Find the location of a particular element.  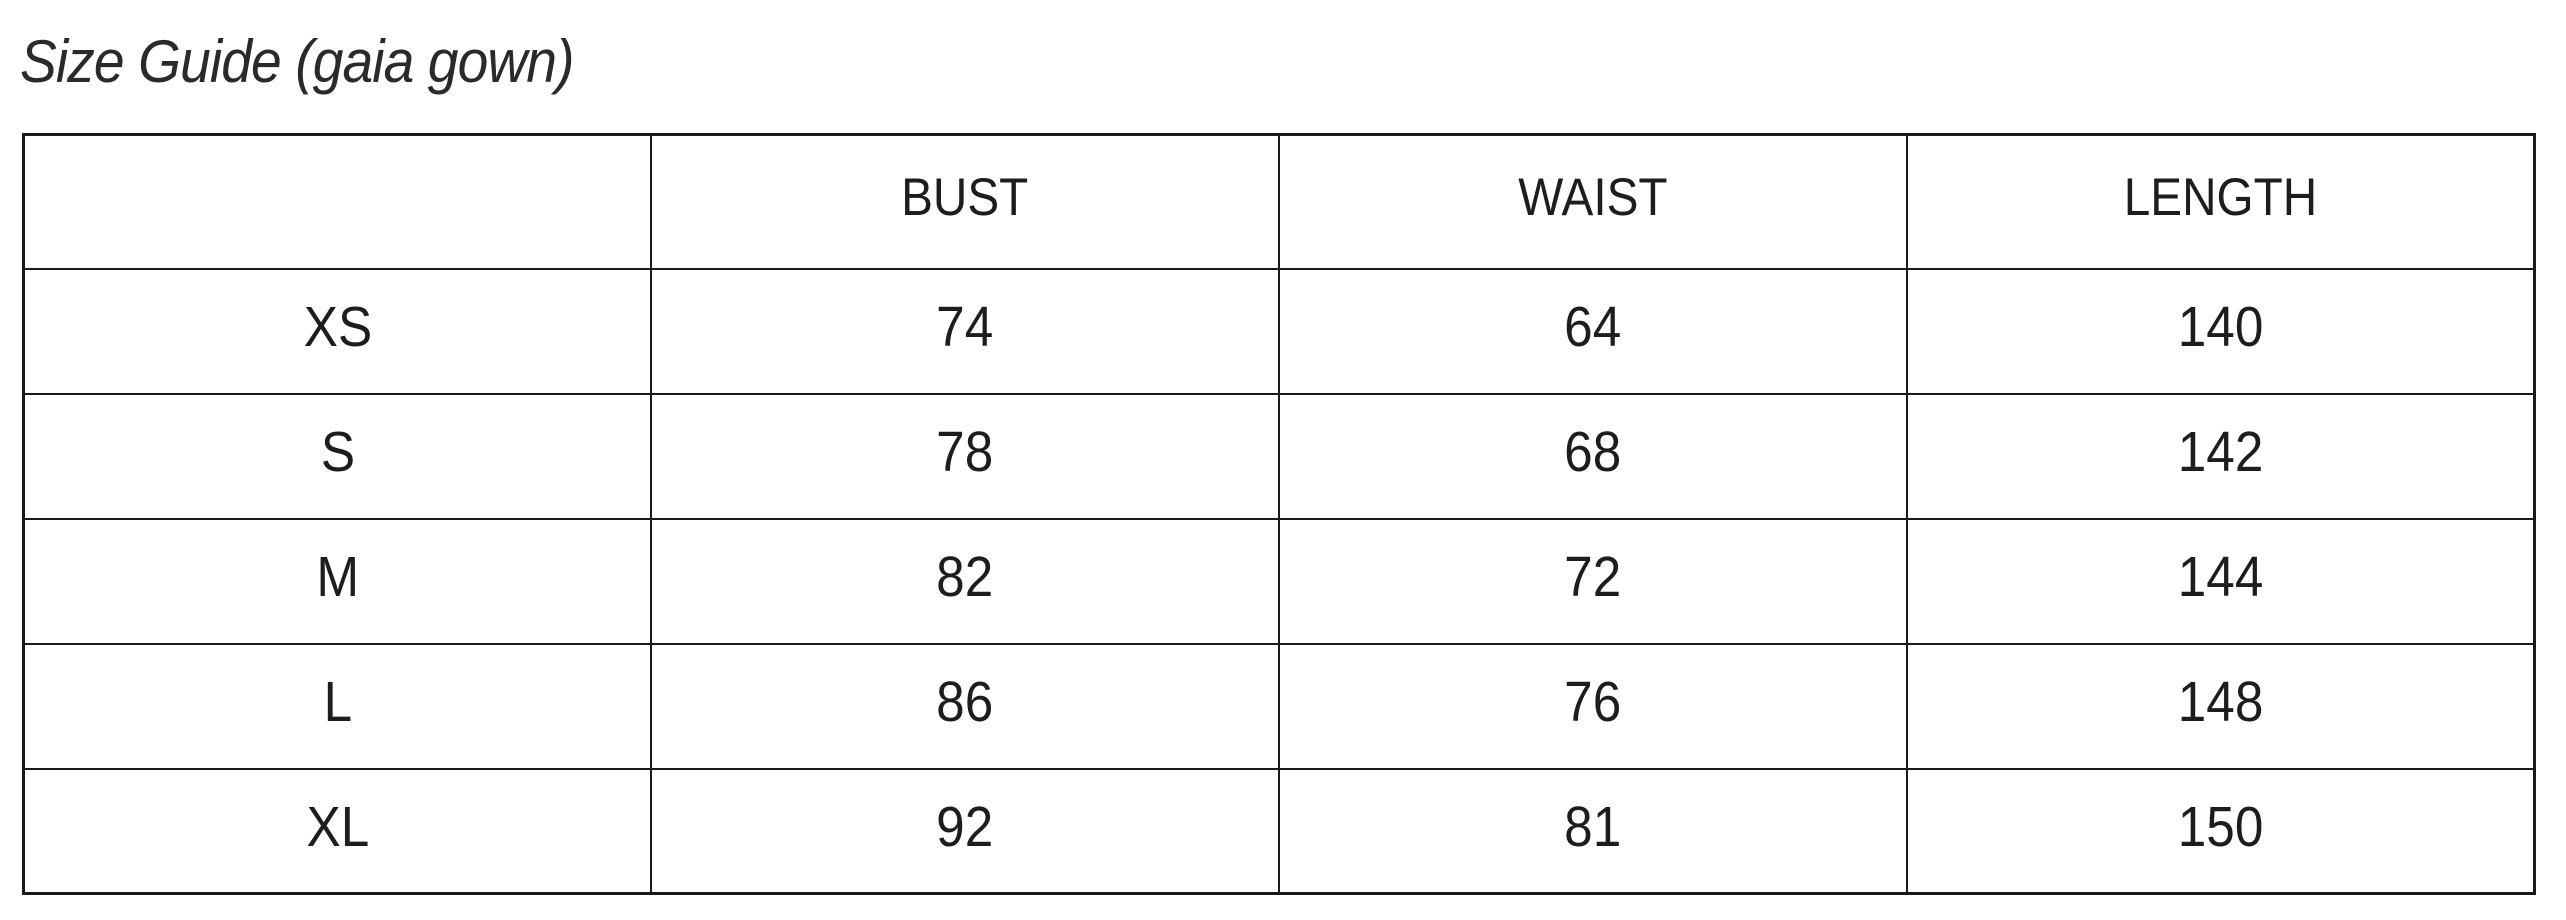

cell-text: S is located at coordinates (337, 452).